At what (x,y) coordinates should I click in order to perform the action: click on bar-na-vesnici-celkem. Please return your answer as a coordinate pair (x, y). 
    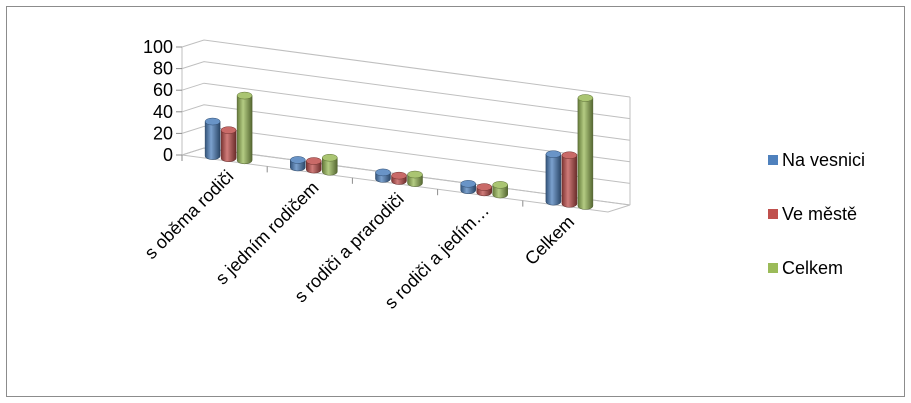
    Looking at the image, I should click on (553, 178).